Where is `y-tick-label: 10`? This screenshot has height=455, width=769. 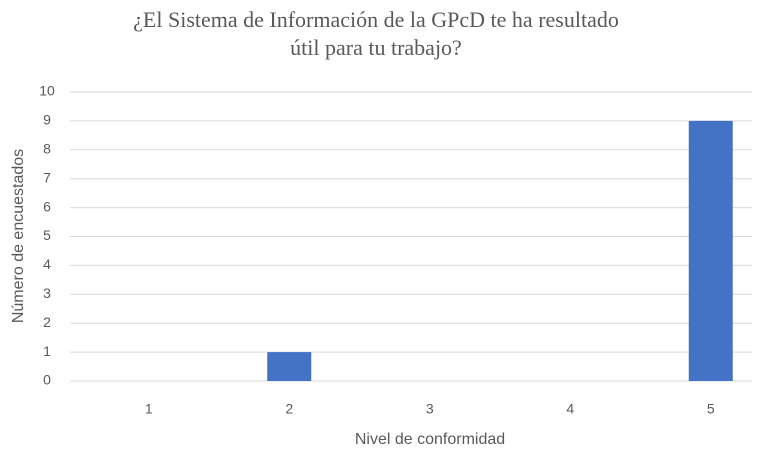
y-tick-label: 10 is located at coordinates (47, 91).